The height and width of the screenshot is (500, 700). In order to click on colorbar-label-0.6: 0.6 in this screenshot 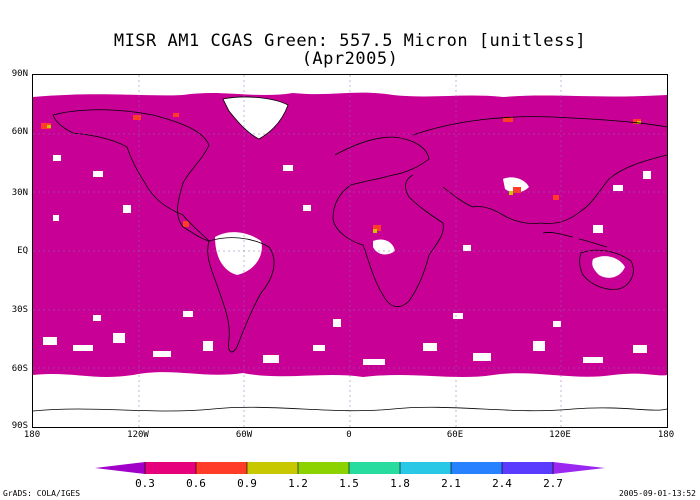, I will do `click(196, 483)`.